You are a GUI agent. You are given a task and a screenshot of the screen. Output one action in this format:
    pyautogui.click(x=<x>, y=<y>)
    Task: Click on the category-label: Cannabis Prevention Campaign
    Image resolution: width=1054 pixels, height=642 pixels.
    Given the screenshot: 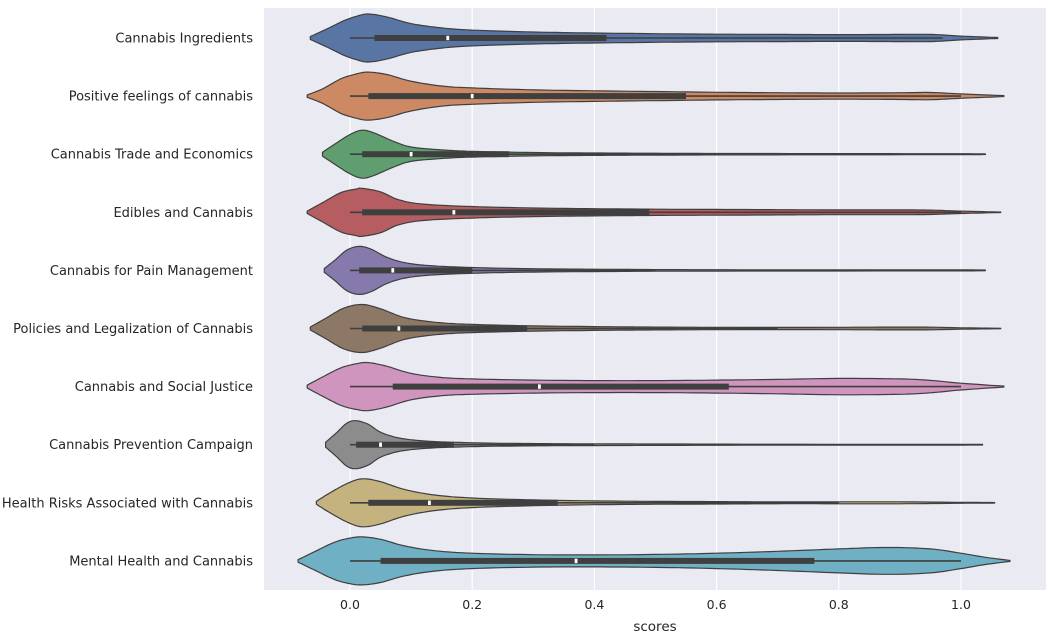 What is the action you would take?
    pyautogui.click(x=151, y=445)
    